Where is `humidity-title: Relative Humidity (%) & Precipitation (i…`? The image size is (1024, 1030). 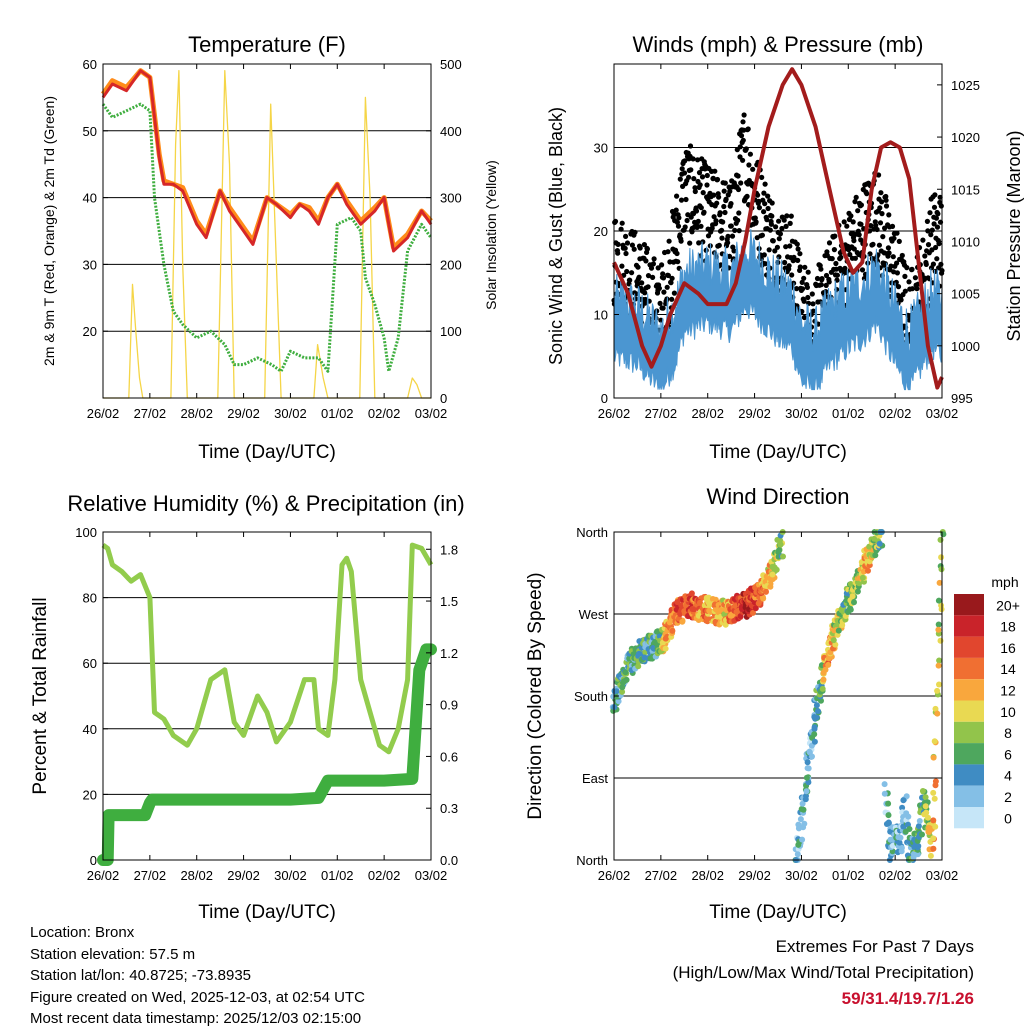 humidity-title: Relative Humidity (%) & Precipitation (i… is located at coordinates (265, 503).